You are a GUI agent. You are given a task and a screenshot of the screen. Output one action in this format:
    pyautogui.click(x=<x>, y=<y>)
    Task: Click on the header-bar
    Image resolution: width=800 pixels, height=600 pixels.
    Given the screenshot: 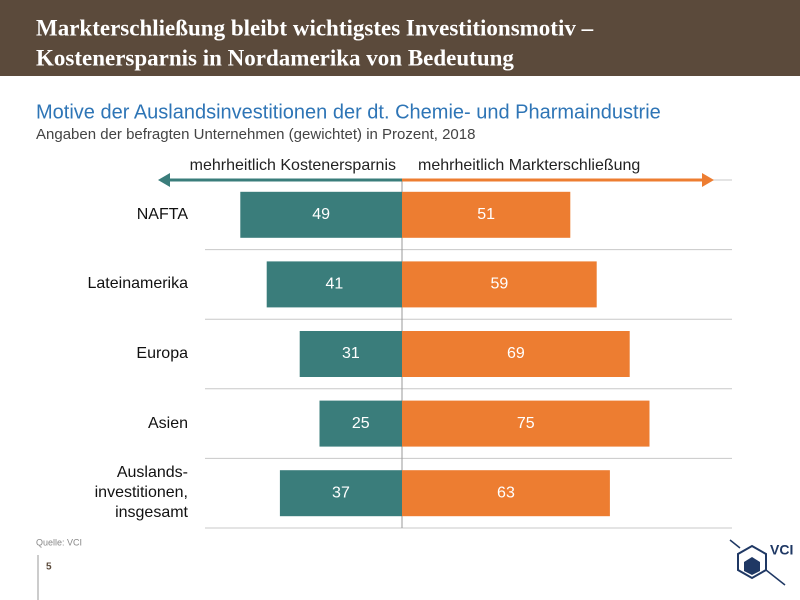 What is the action you would take?
    pyautogui.click(x=400, y=38)
    